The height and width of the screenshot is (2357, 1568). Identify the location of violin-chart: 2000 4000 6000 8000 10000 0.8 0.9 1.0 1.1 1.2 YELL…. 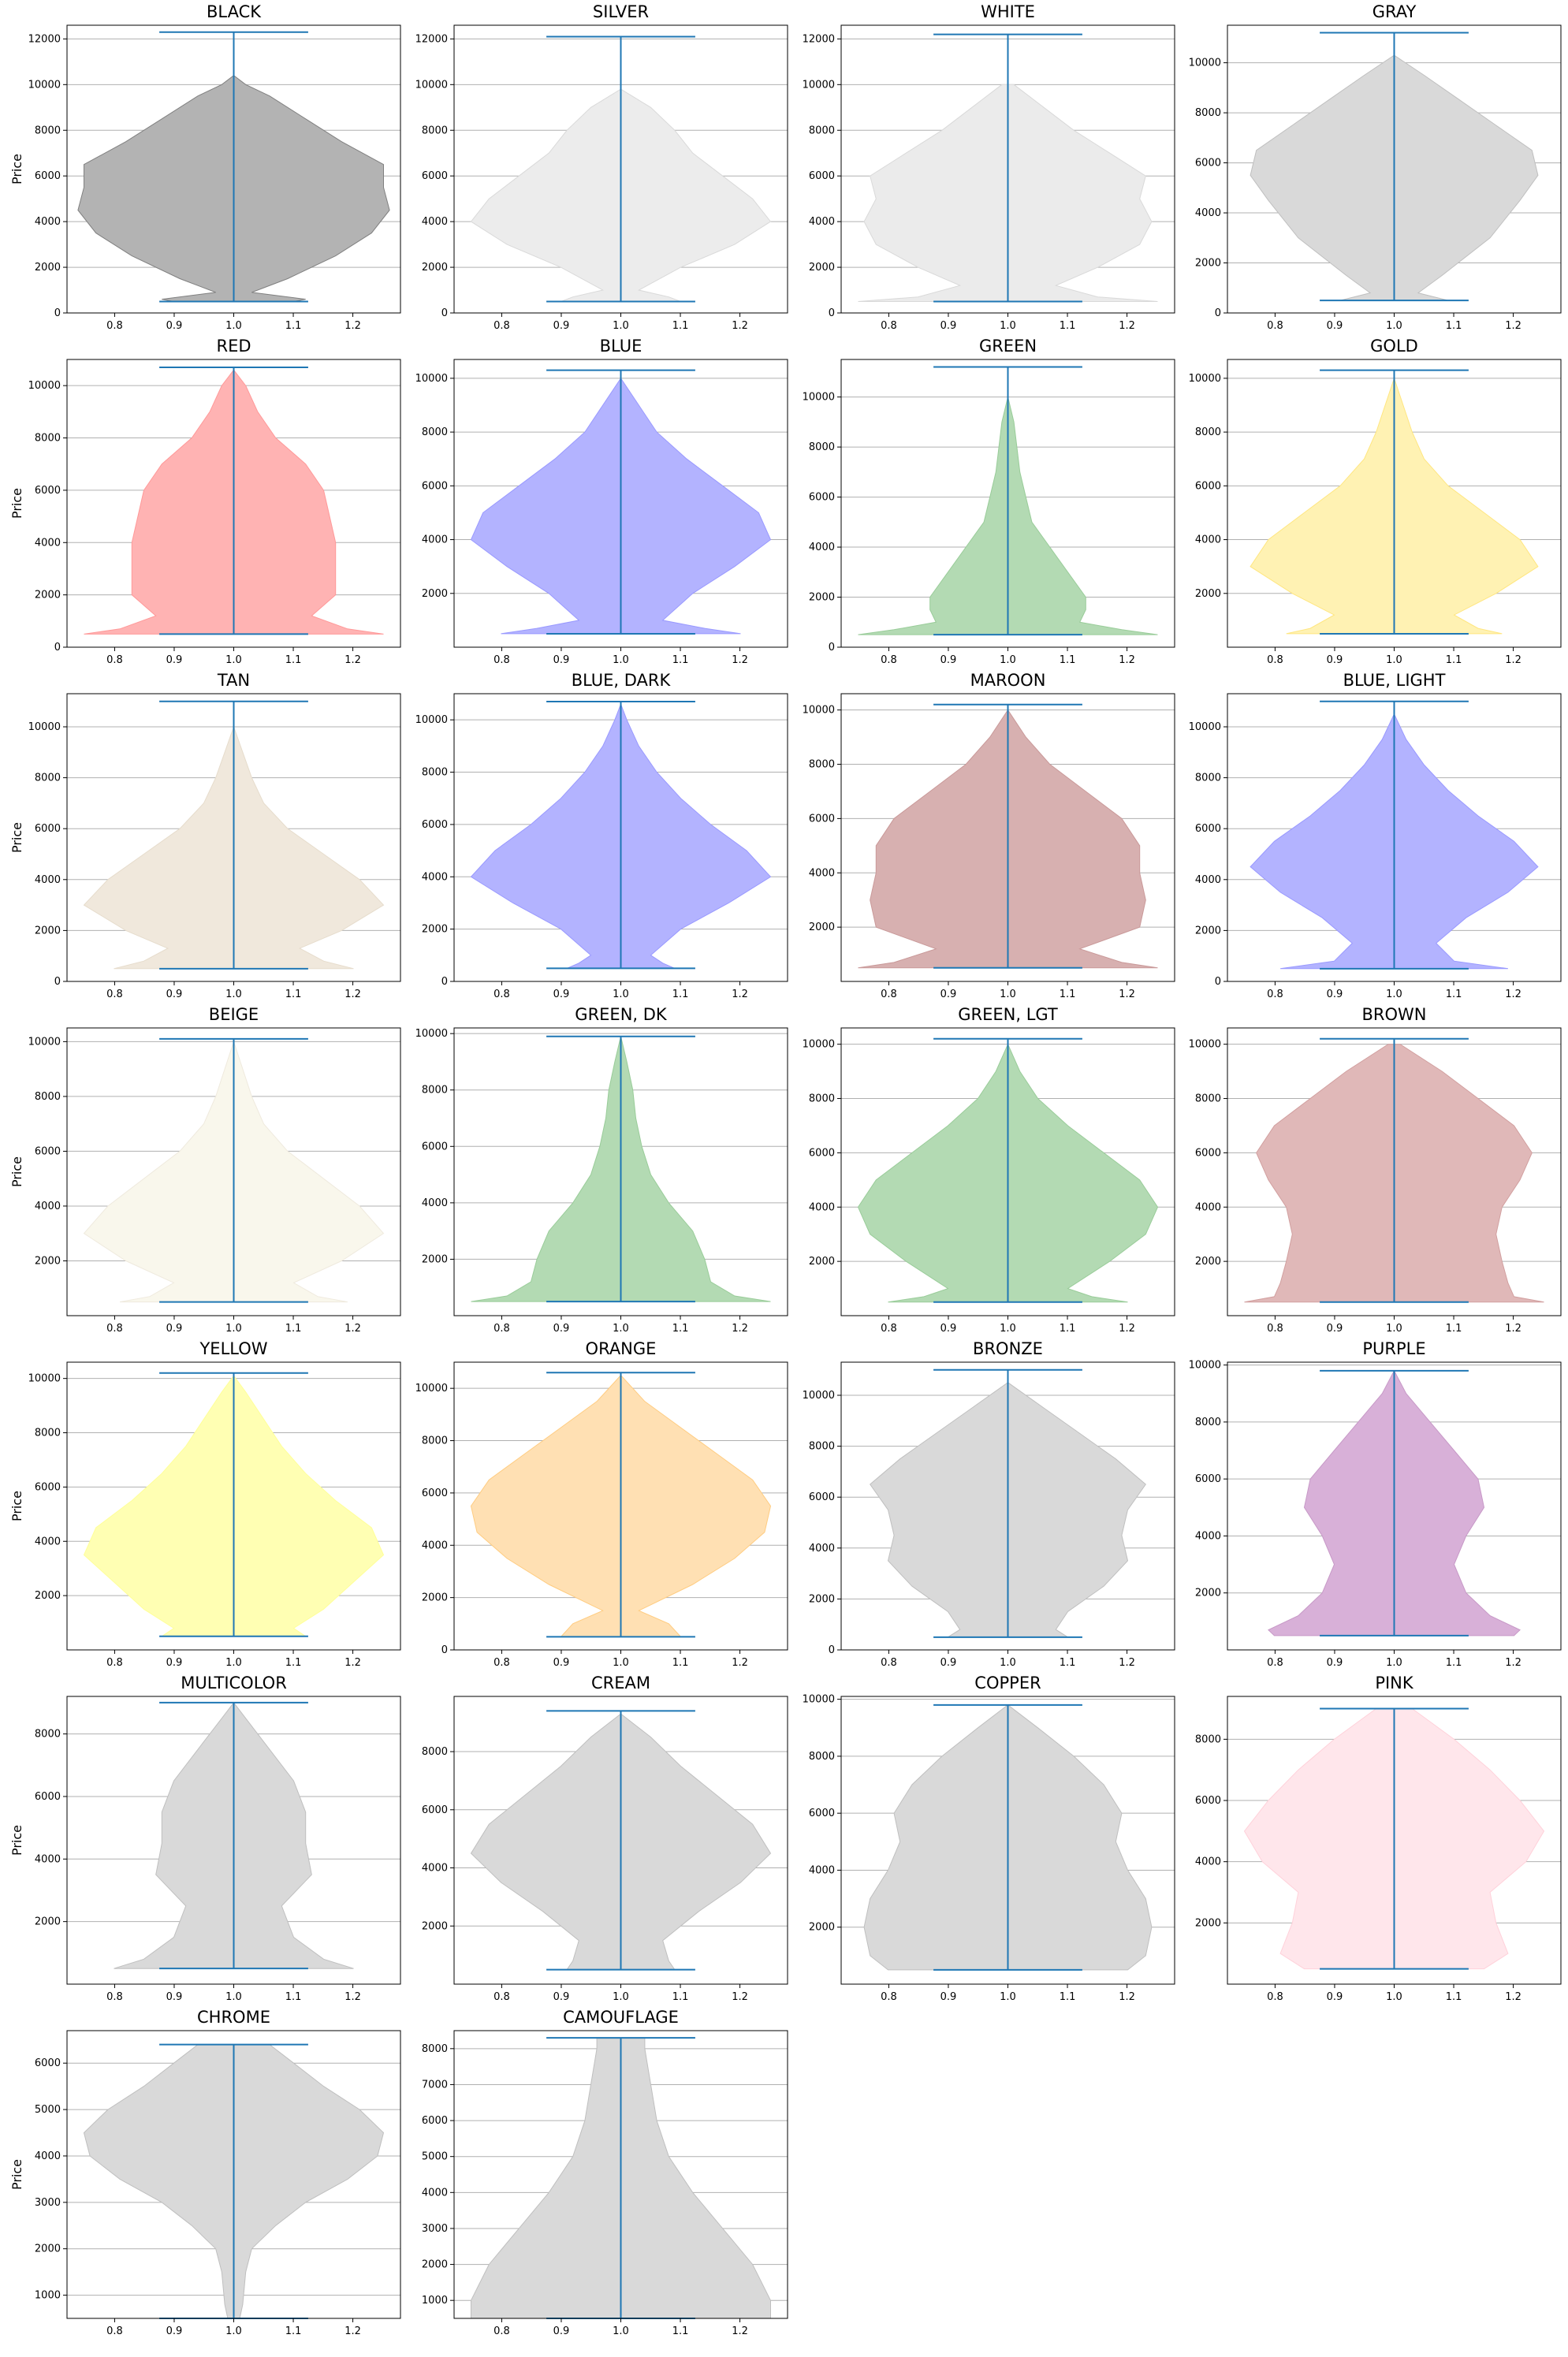
(205, 1504).